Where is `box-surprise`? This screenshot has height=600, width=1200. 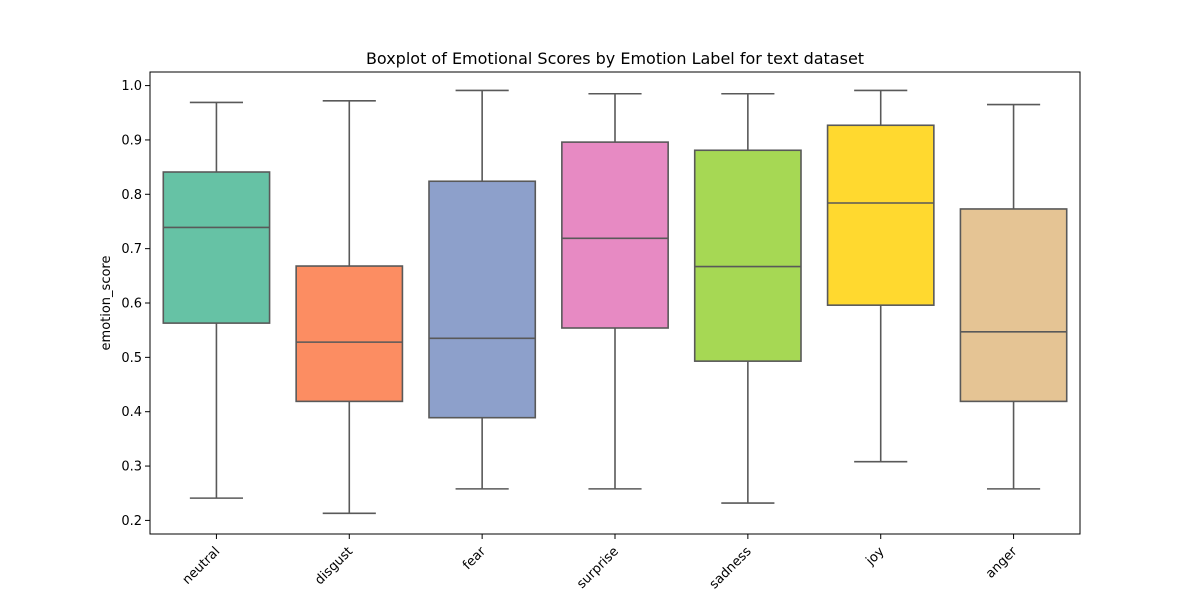 box-surprise is located at coordinates (615, 291).